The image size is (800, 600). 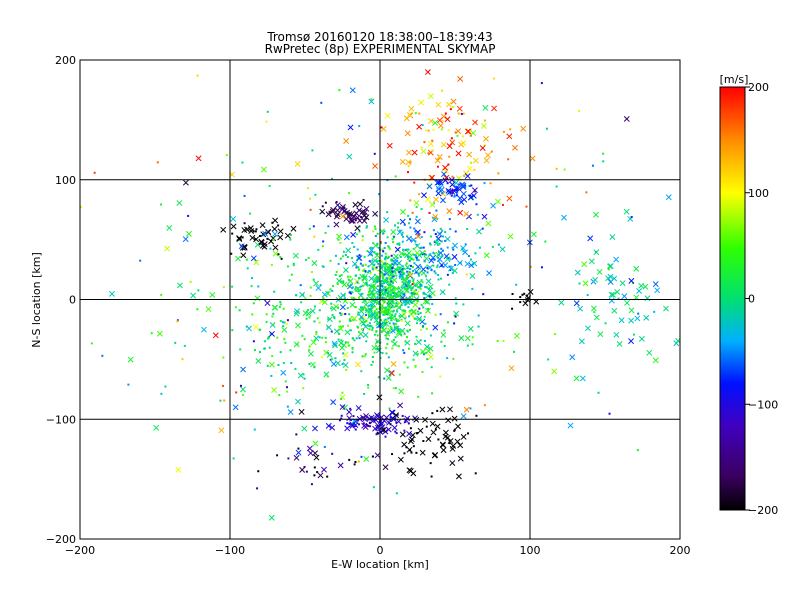 I want to click on y-tick-label: 200, so click(x=65, y=60).